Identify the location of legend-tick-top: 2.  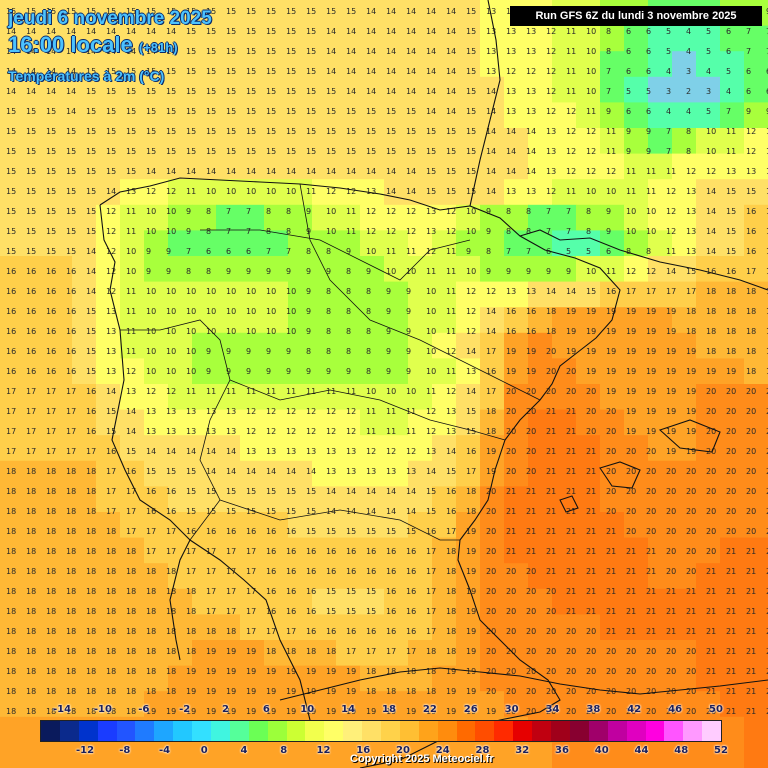
(225, 709).